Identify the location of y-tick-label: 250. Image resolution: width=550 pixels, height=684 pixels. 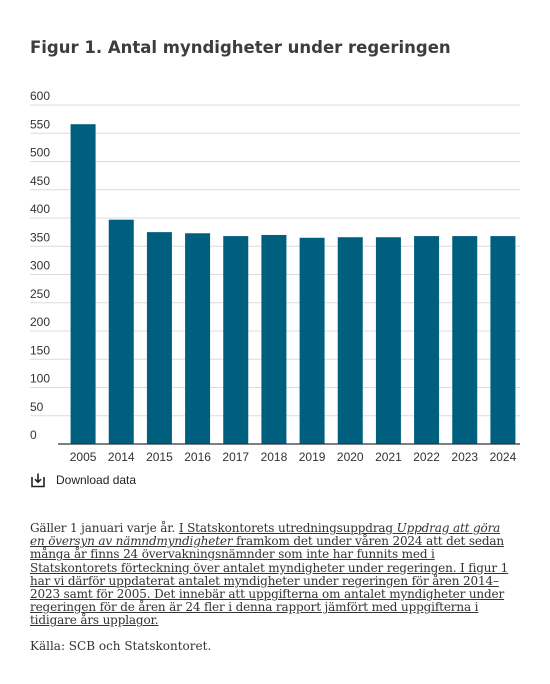
(40, 294).